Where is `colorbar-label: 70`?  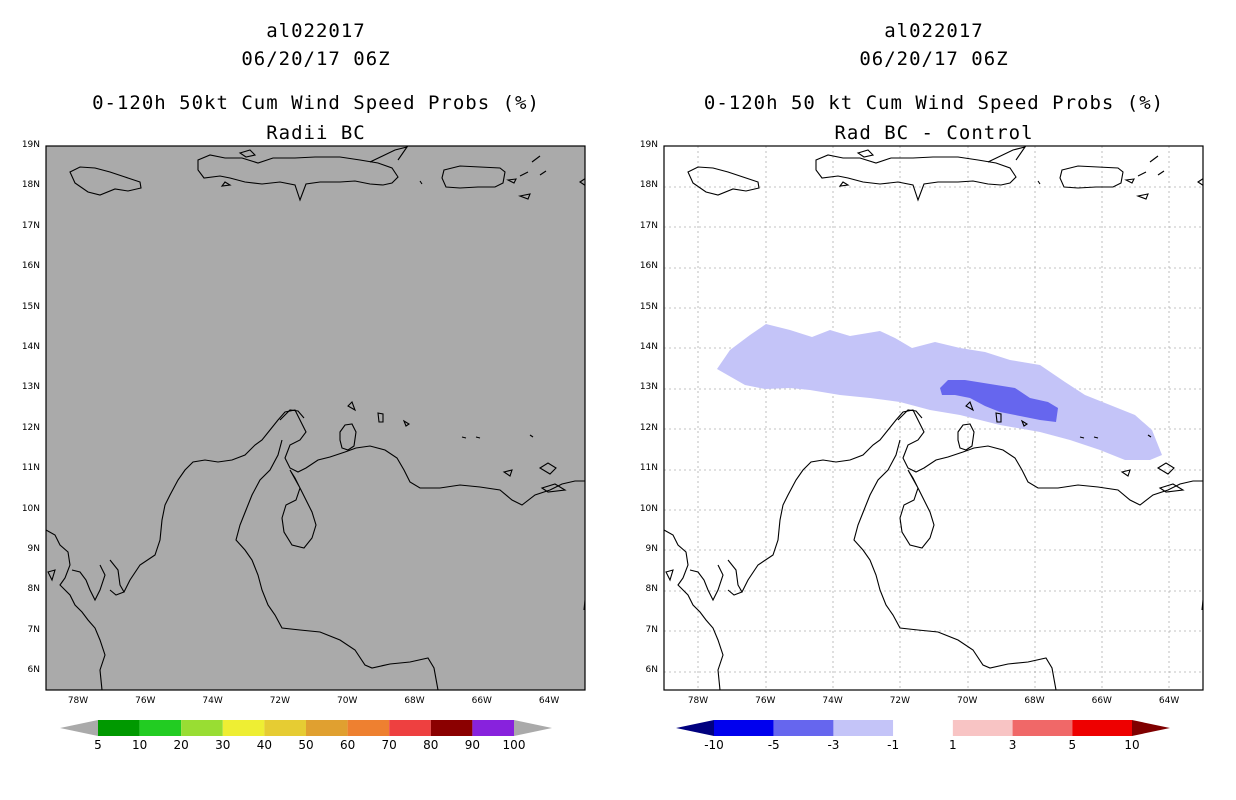 colorbar-label: 70 is located at coordinates (389, 745).